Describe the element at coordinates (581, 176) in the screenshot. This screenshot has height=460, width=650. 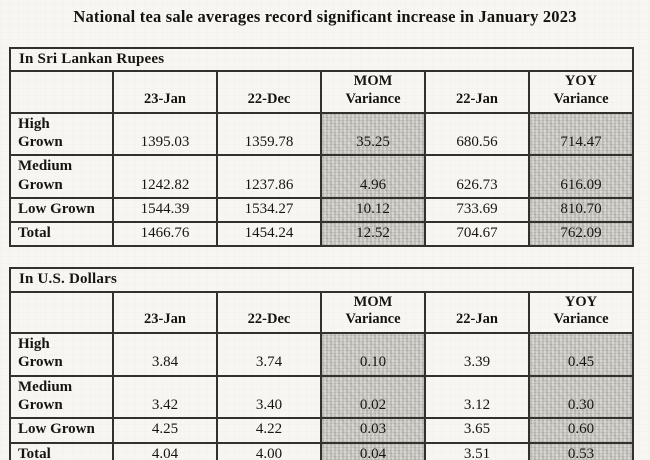
I see `cell-value: 616.09` at that location.